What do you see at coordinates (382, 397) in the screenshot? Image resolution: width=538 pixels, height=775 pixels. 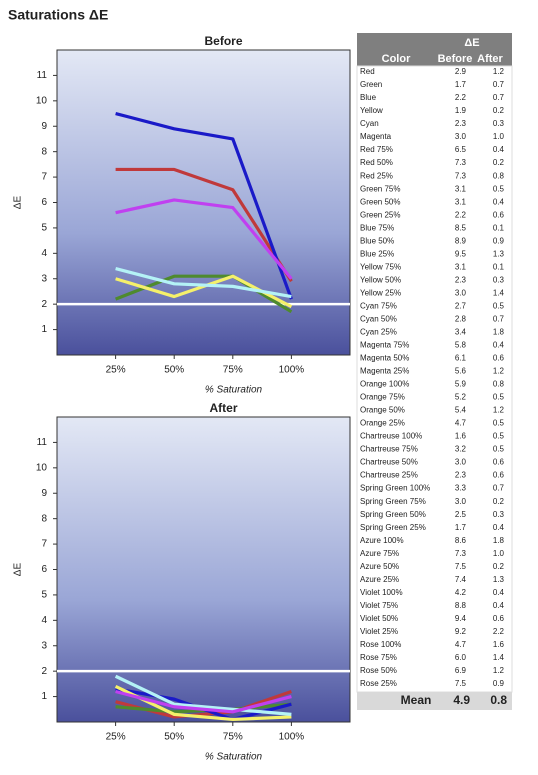 I see `table-cell: Orange 75%` at bounding box center [382, 397].